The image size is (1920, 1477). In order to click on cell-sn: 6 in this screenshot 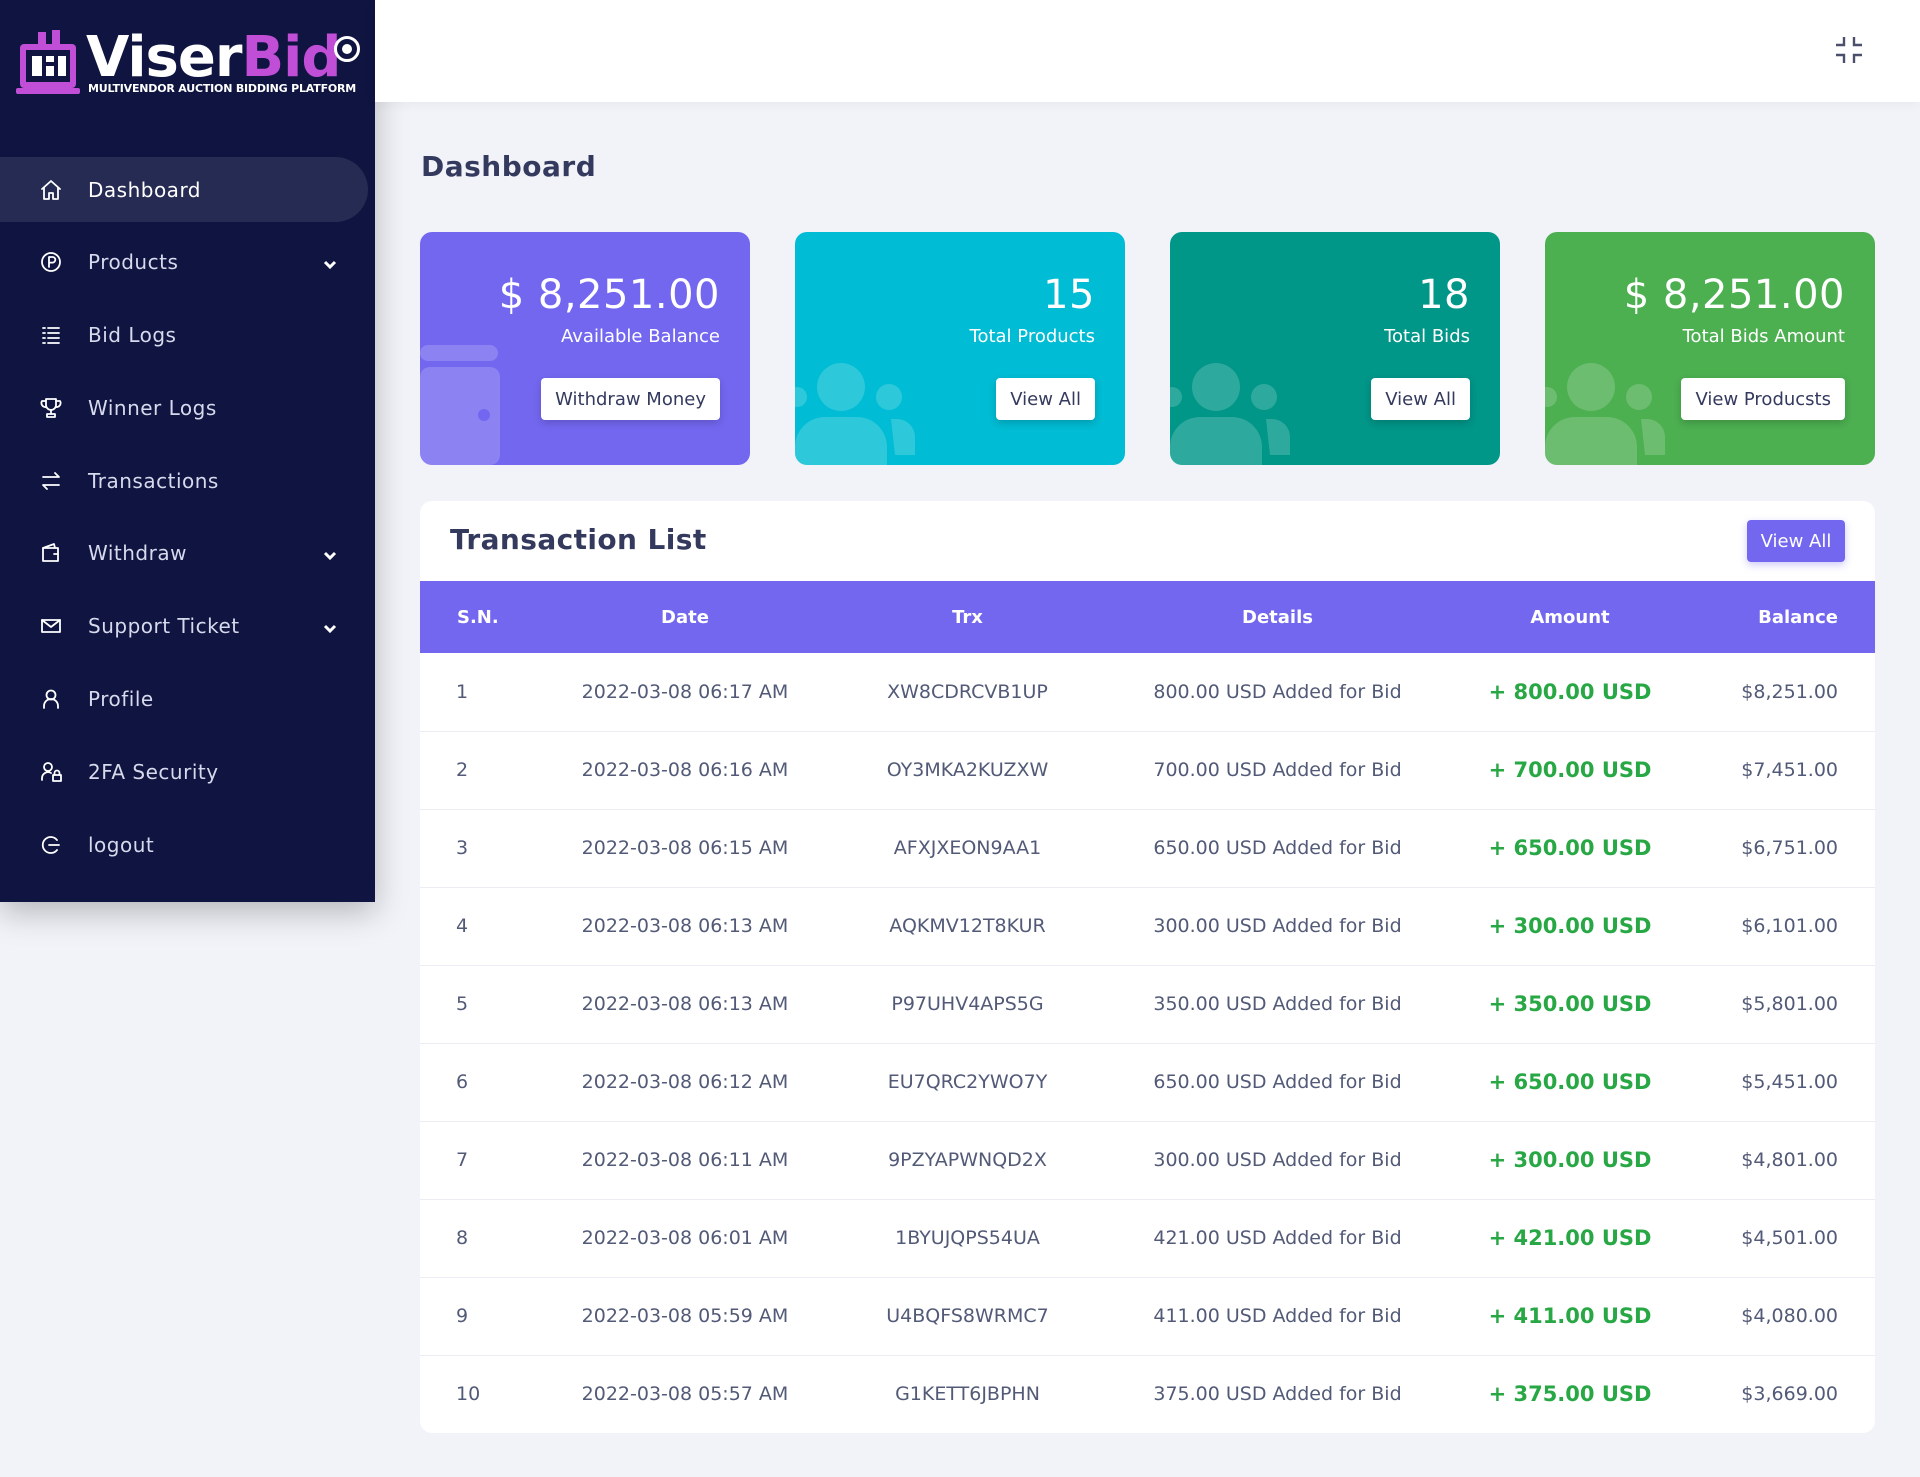, I will do `click(462, 1082)`.